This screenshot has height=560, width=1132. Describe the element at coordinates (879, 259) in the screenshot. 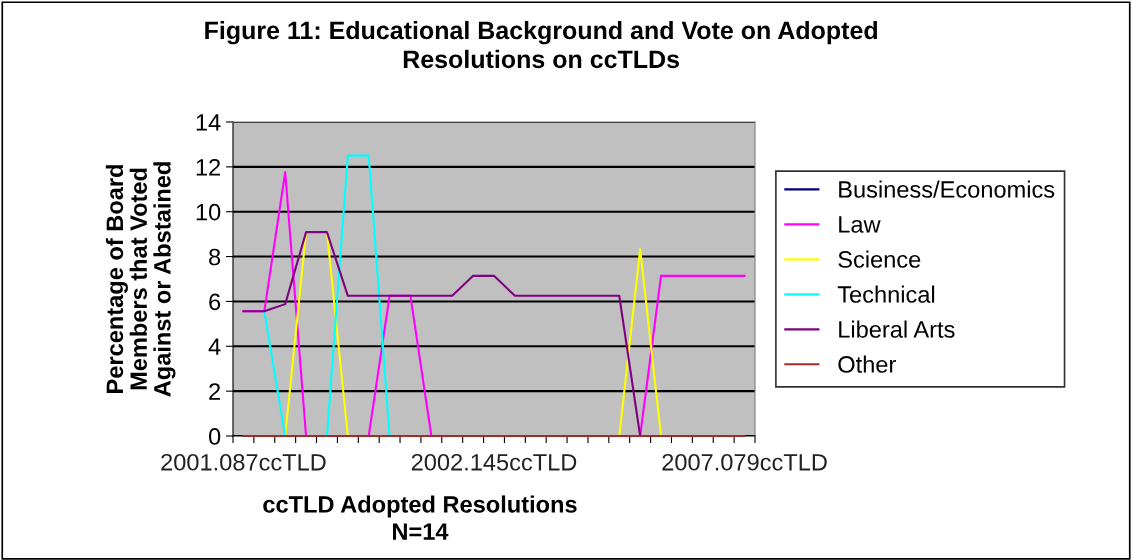

I see `legend-label: Science` at that location.